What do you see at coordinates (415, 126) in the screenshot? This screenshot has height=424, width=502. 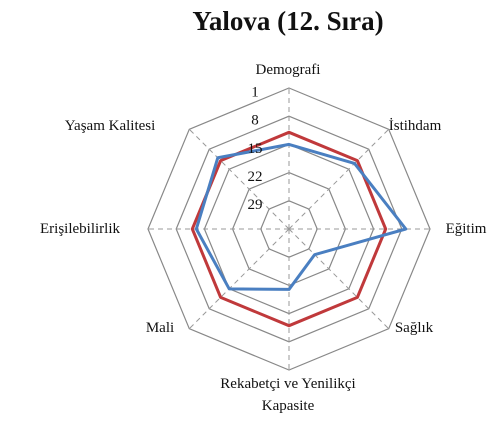 I see `category-label: İstihdam` at bounding box center [415, 126].